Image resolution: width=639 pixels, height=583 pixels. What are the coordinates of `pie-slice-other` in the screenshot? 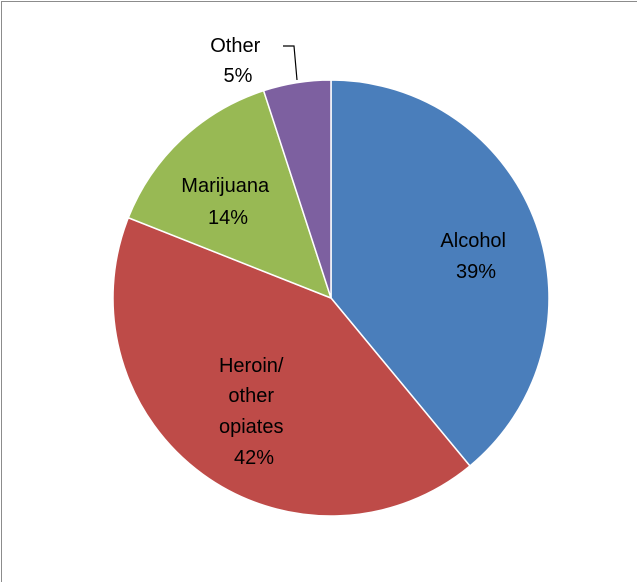 It's located at (297, 189).